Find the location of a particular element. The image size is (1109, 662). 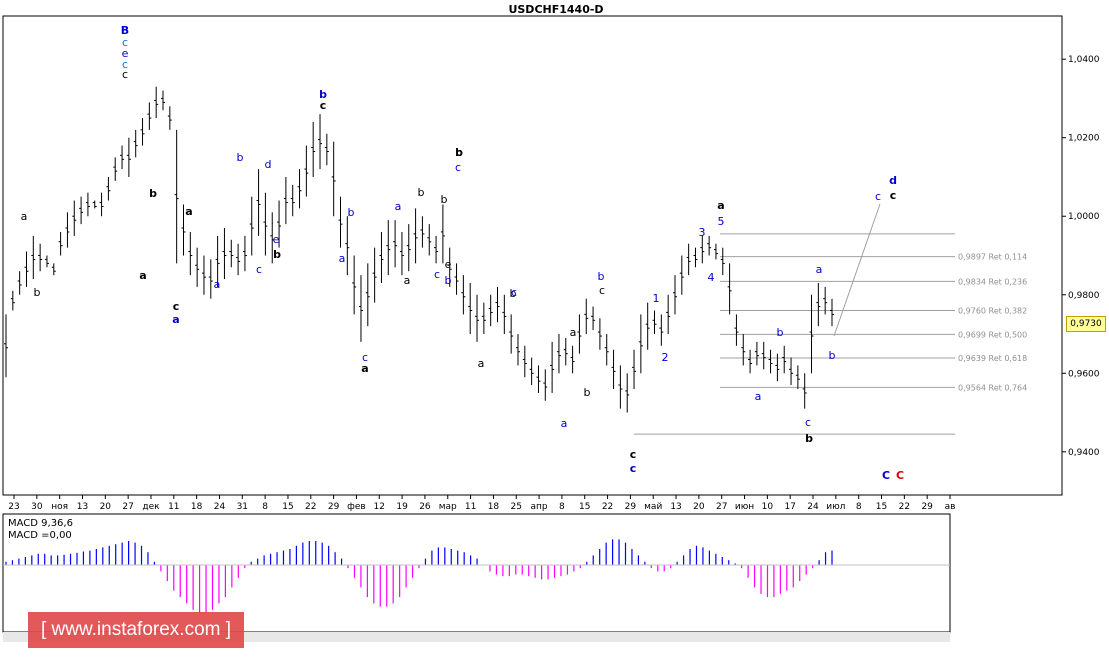

macd-bottom-strip is located at coordinates (476, 637).